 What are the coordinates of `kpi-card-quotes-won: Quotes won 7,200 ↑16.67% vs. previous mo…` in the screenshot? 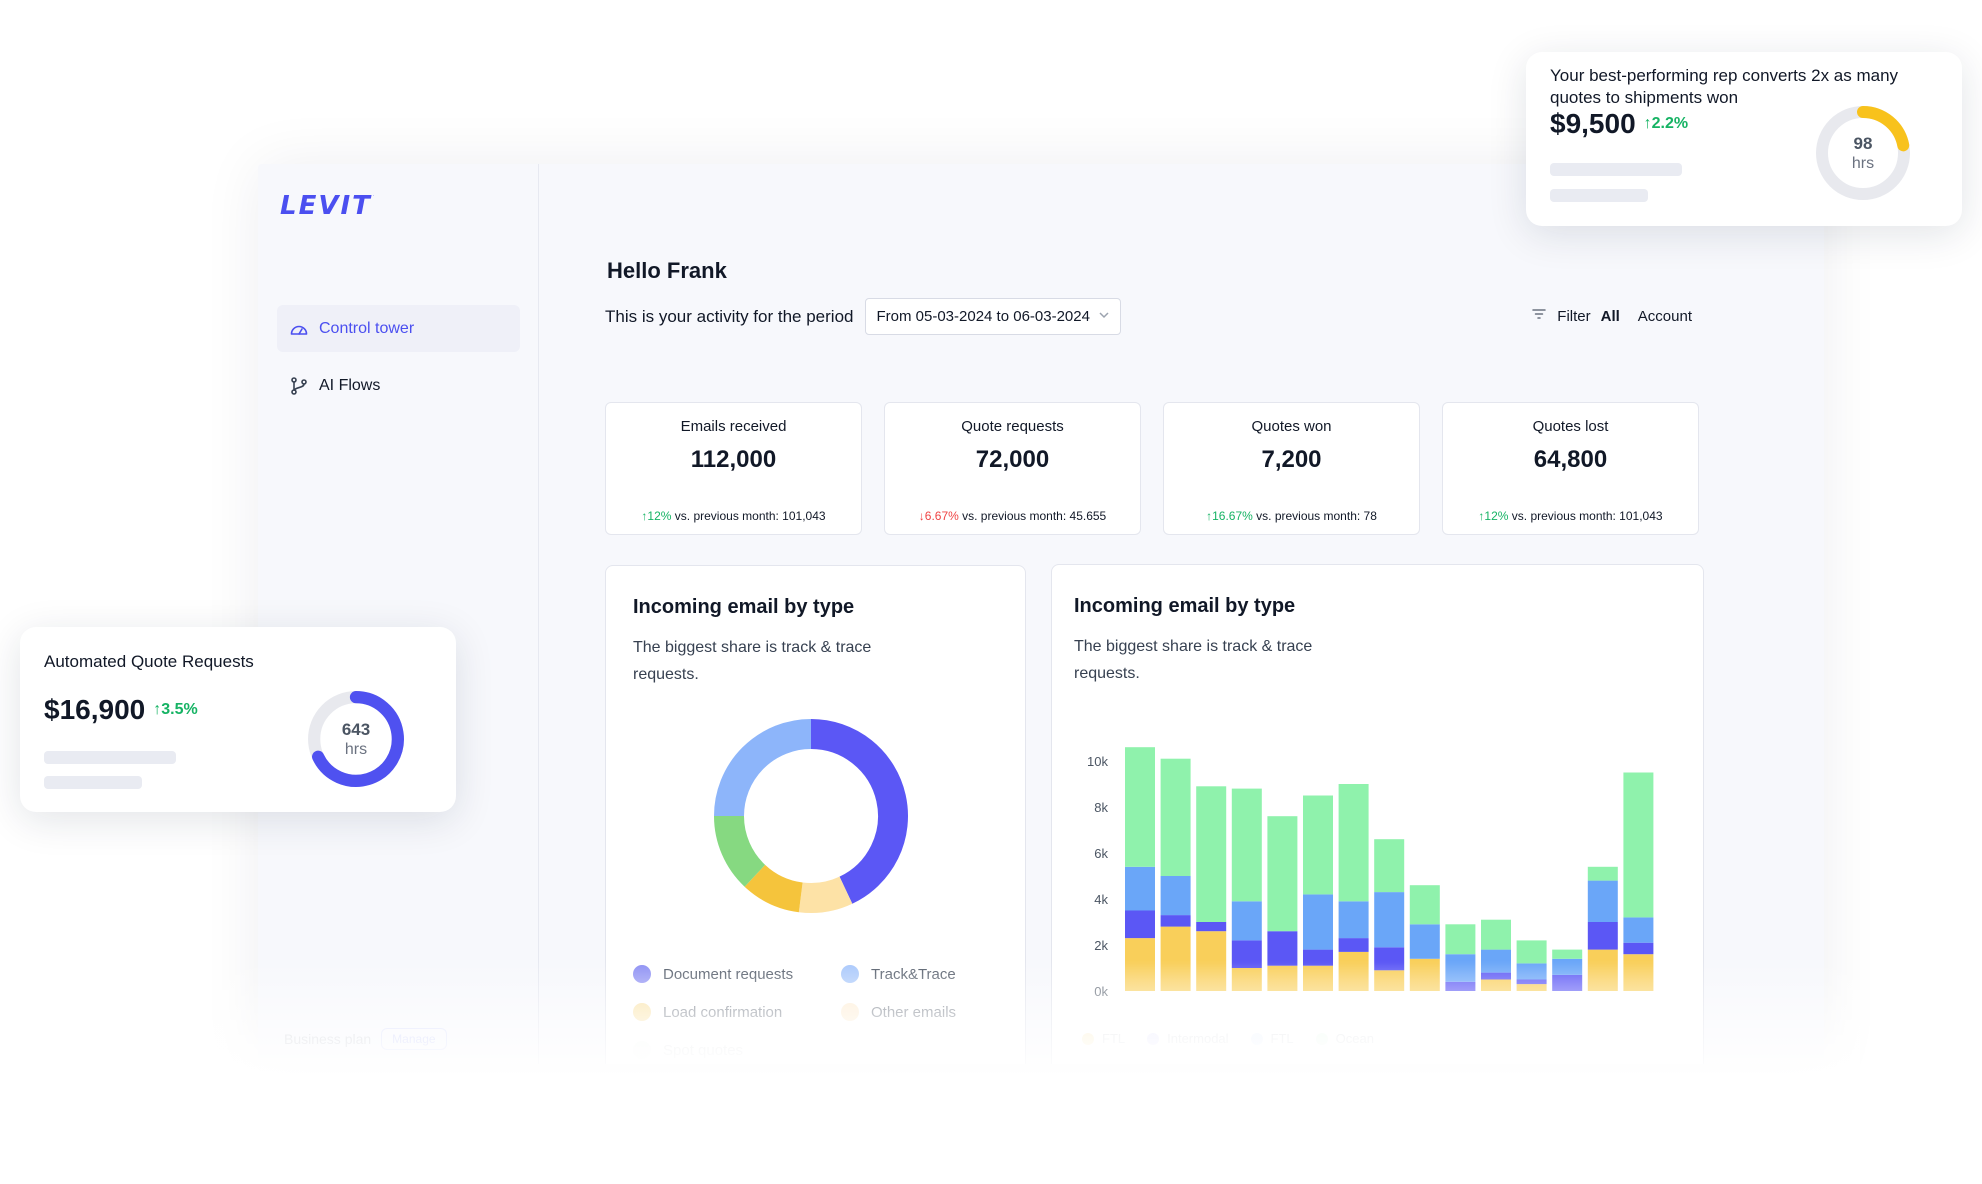 It's located at (1291, 468).